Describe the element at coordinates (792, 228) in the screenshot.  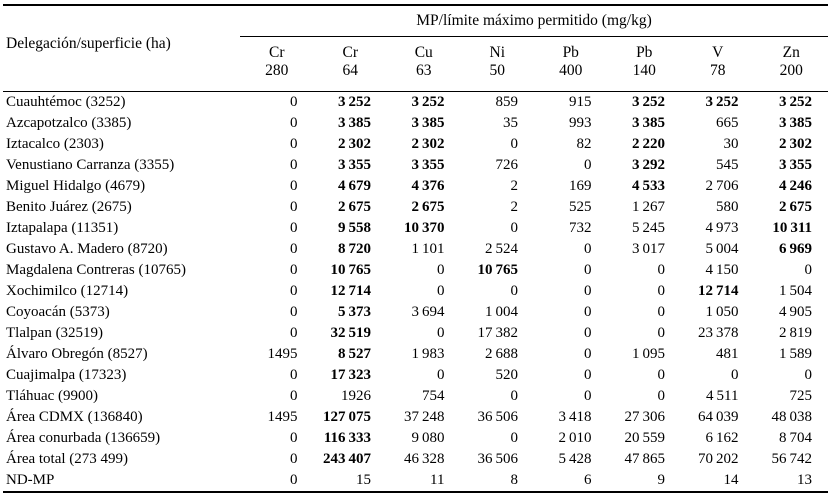
I see `table-cell: 10 311` at that location.